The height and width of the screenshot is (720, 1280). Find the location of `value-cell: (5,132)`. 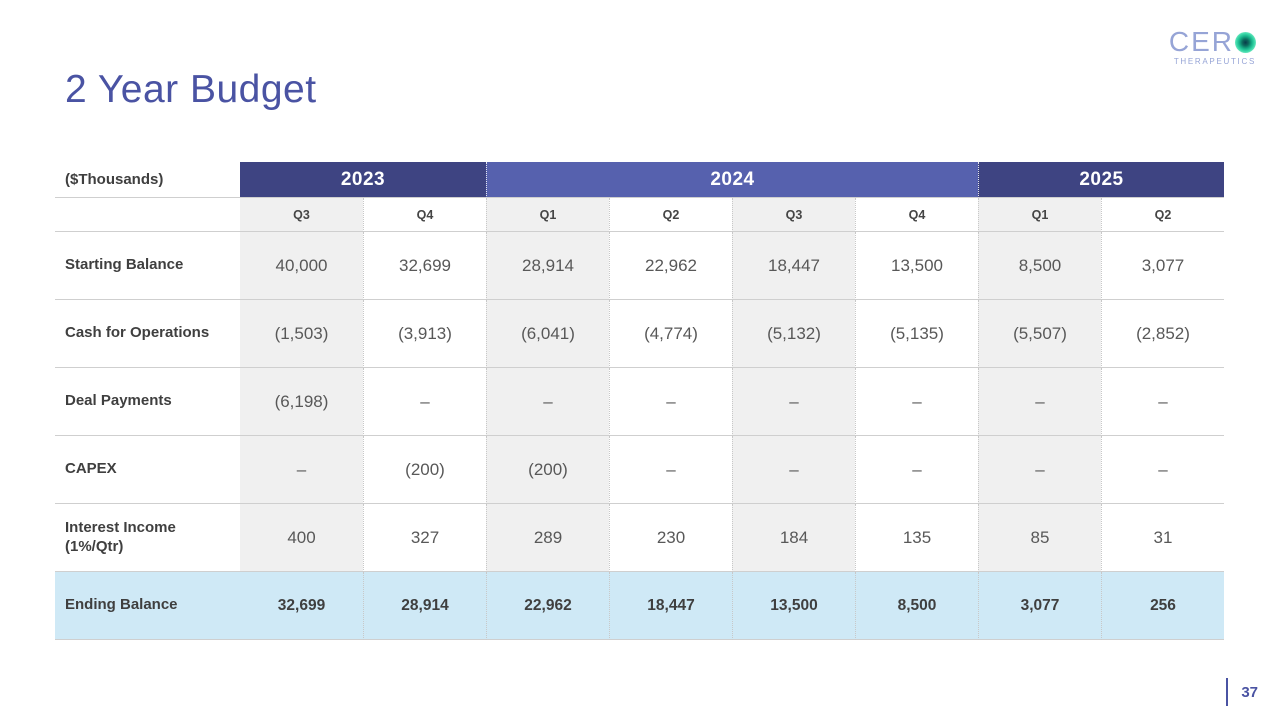

value-cell: (5,132) is located at coordinates (793, 334).